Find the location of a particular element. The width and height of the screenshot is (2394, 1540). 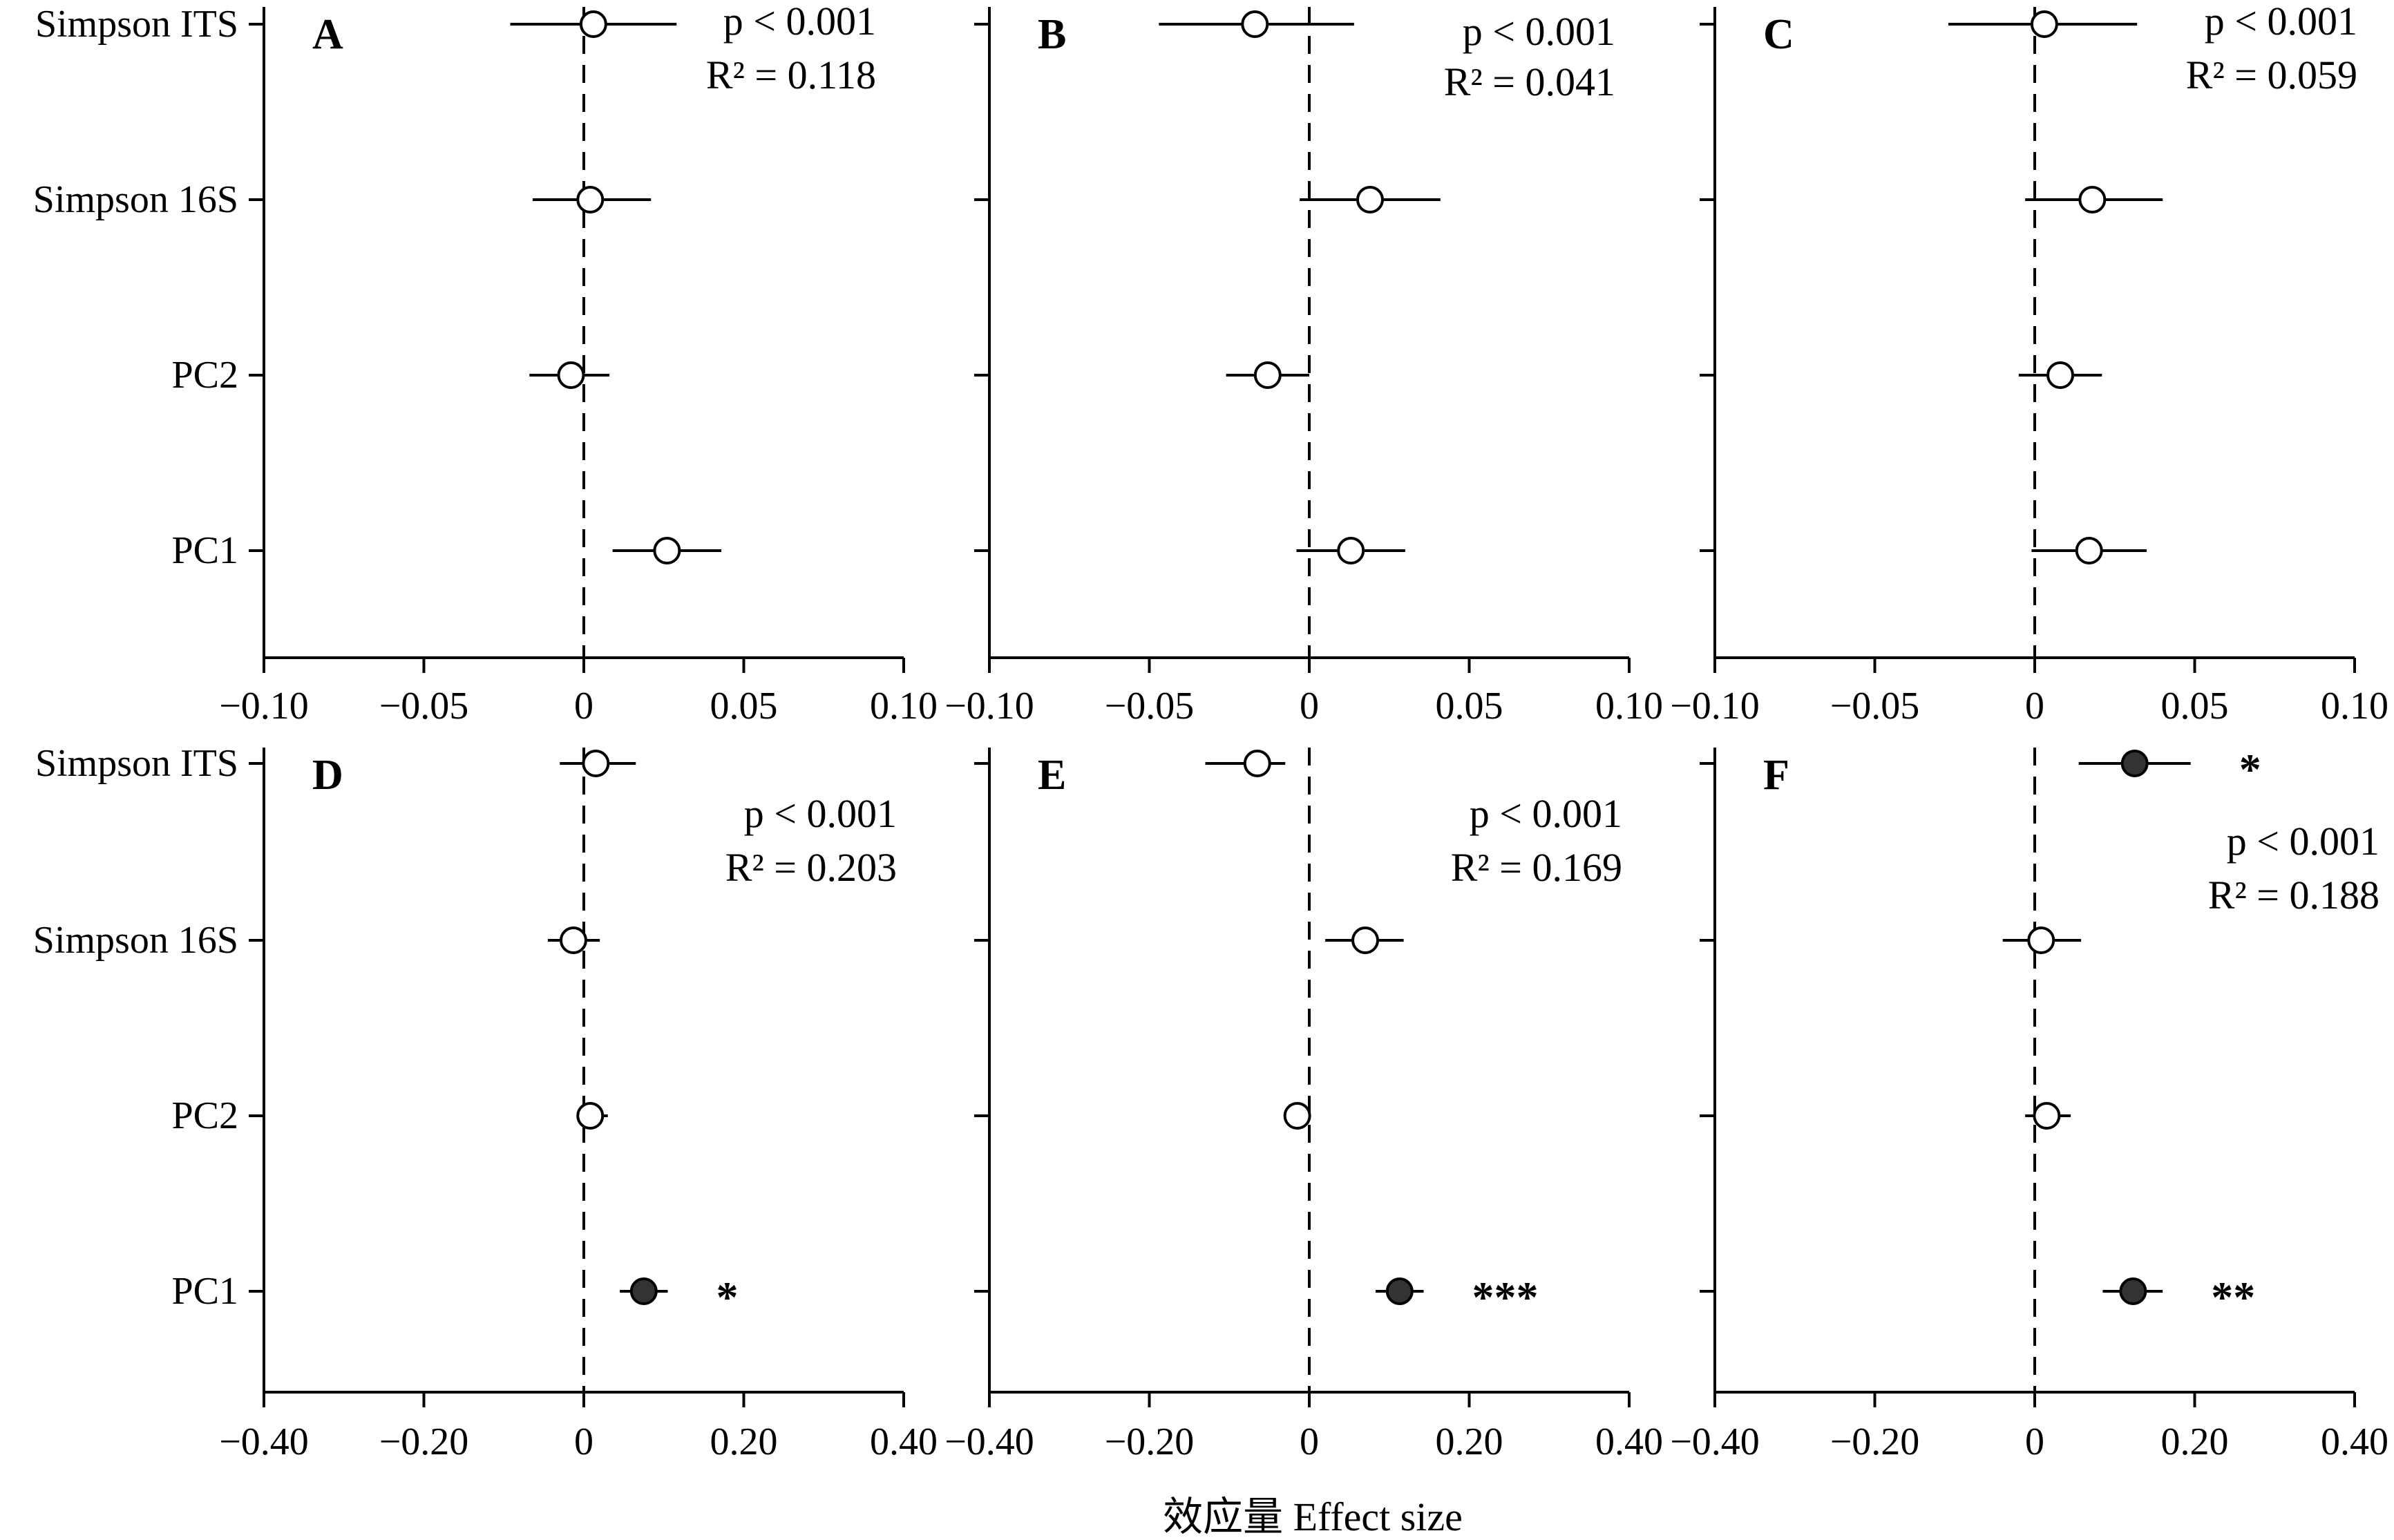

panel-letter: D is located at coordinates (328, 776).